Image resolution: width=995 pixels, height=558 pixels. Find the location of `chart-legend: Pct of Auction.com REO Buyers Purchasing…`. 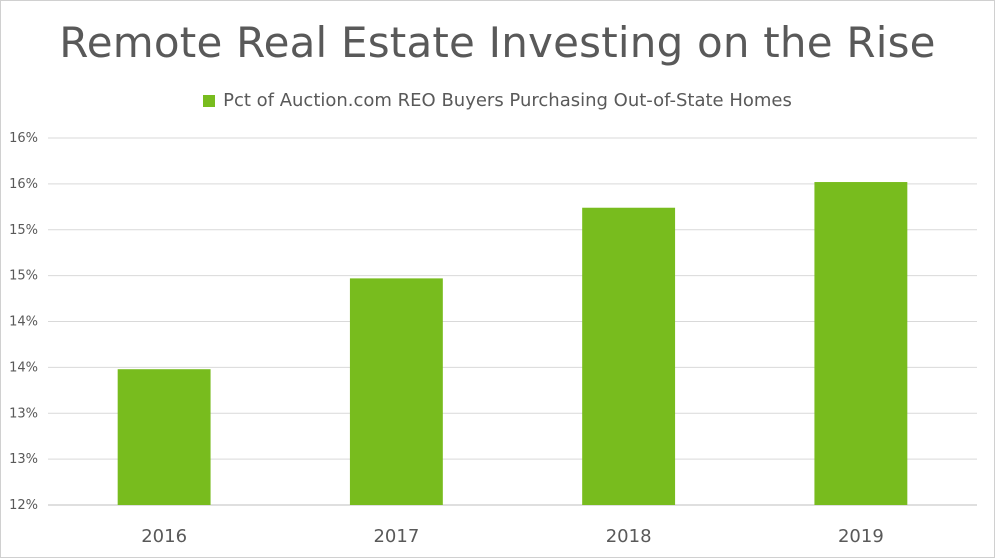

chart-legend: Pct of Auction.com REO Buyers Purchasing… is located at coordinates (497, 100).